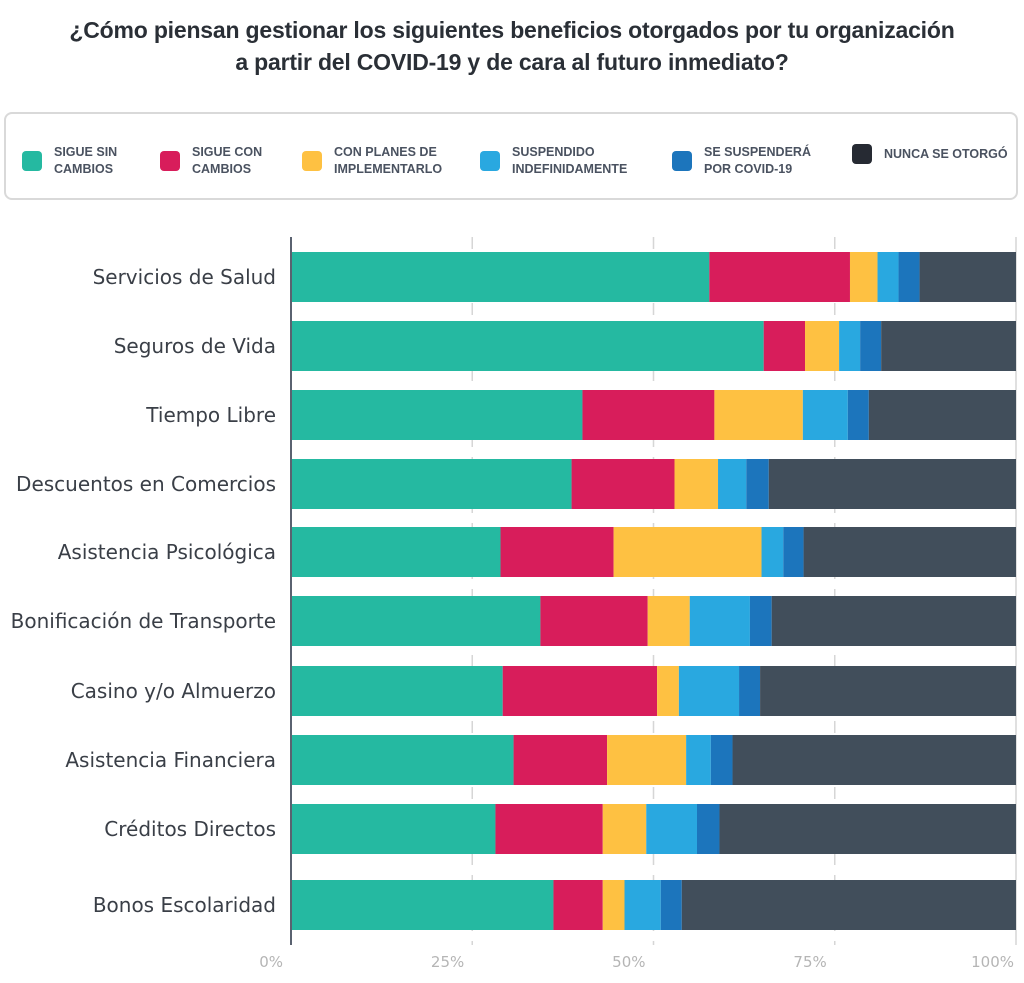 This screenshot has height=983, width=1024. What do you see at coordinates (992, 962) in the screenshot?
I see `x-tick-label: 100%` at bounding box center [992, 962].